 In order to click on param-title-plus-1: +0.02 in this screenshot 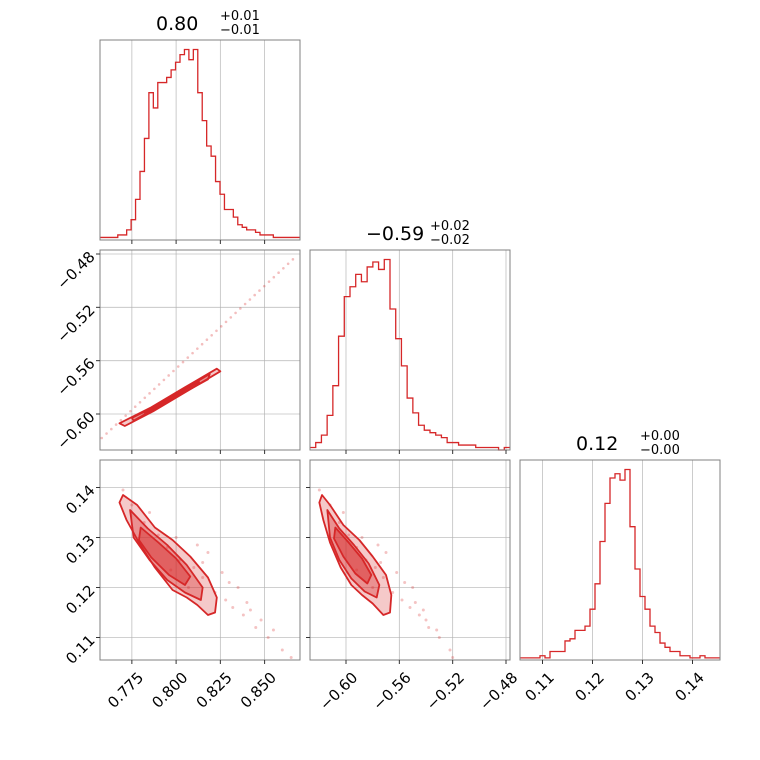, I will do `click(450, 226)`.